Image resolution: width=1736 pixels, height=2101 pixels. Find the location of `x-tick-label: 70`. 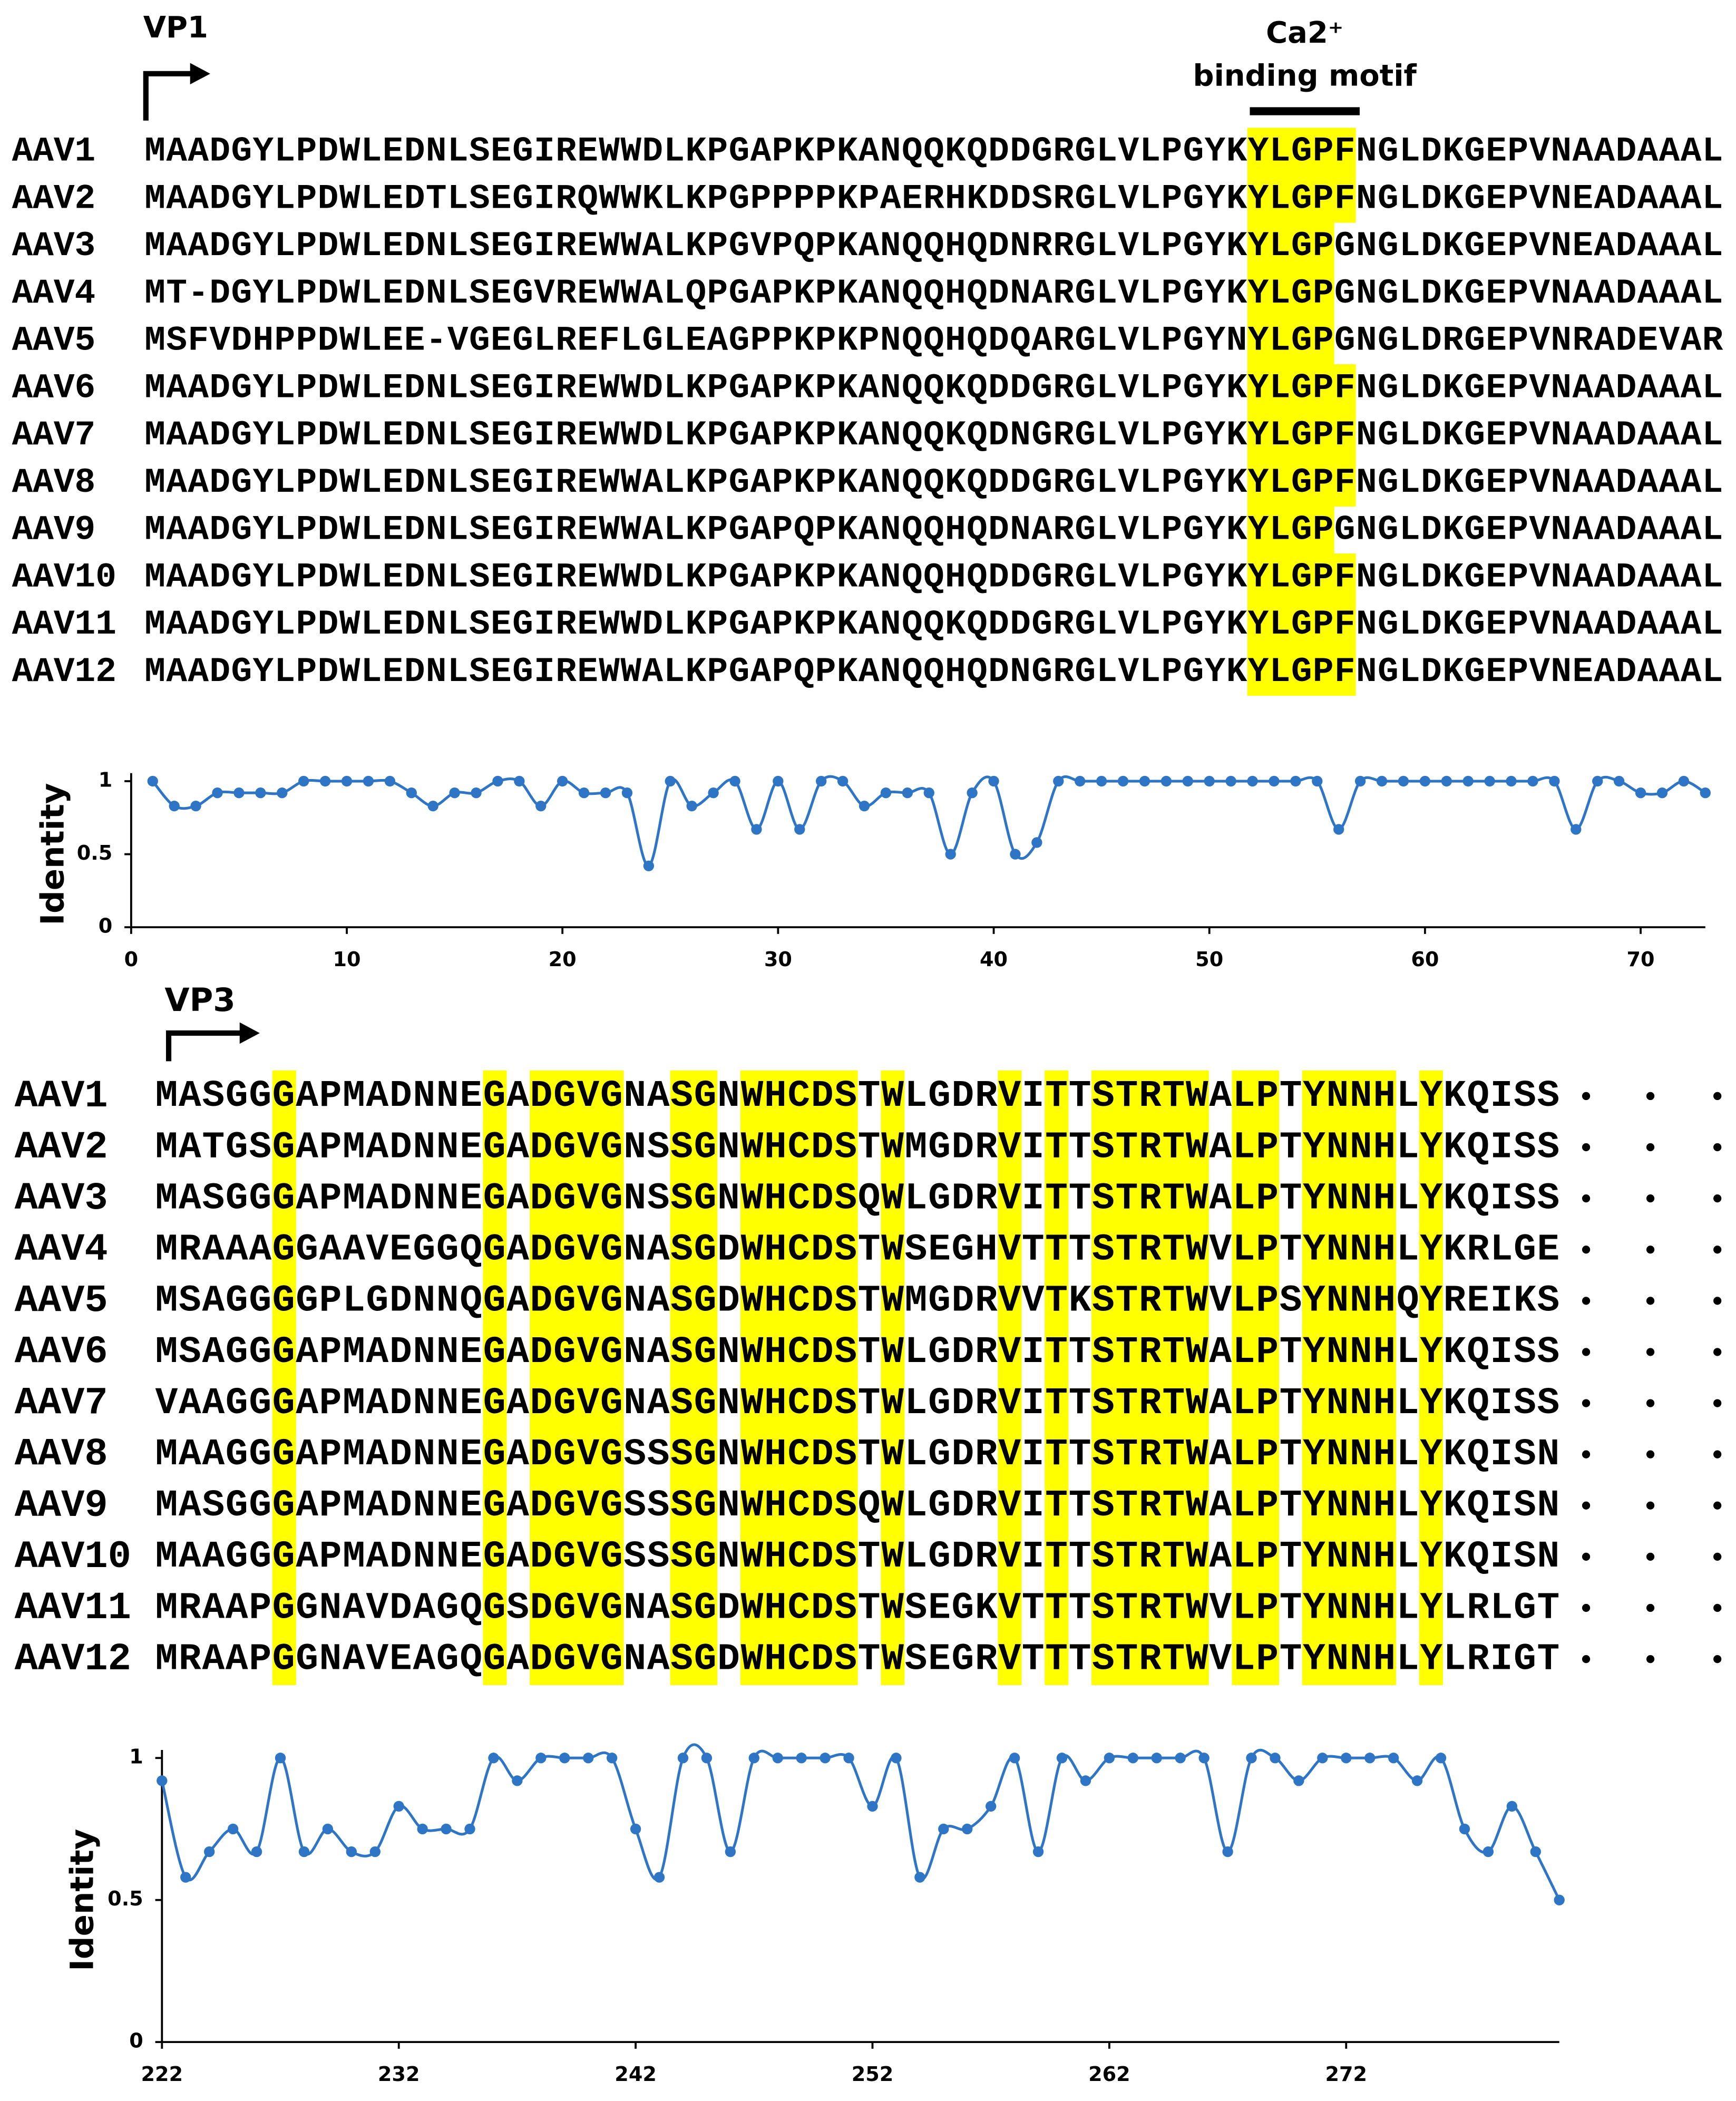

x-tick-label: 70 is located at coordinates (1641, 959).